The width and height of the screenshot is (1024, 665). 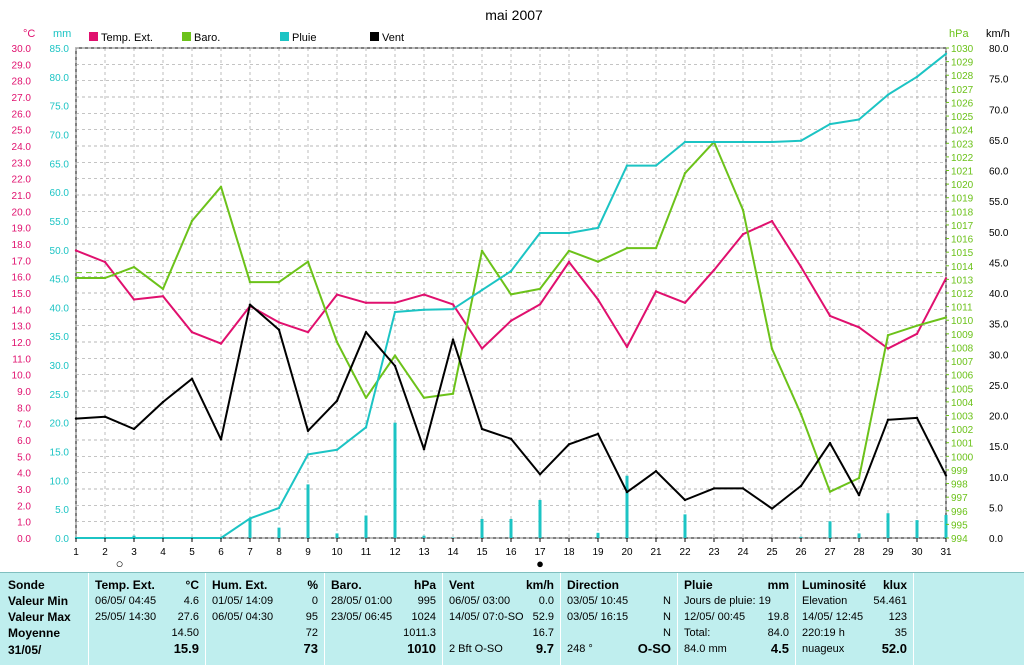 What do you see at coordinates (962, 76) in the screenshot?
I see `baro-tick-label: 1028` at bounding box center [962, 76].